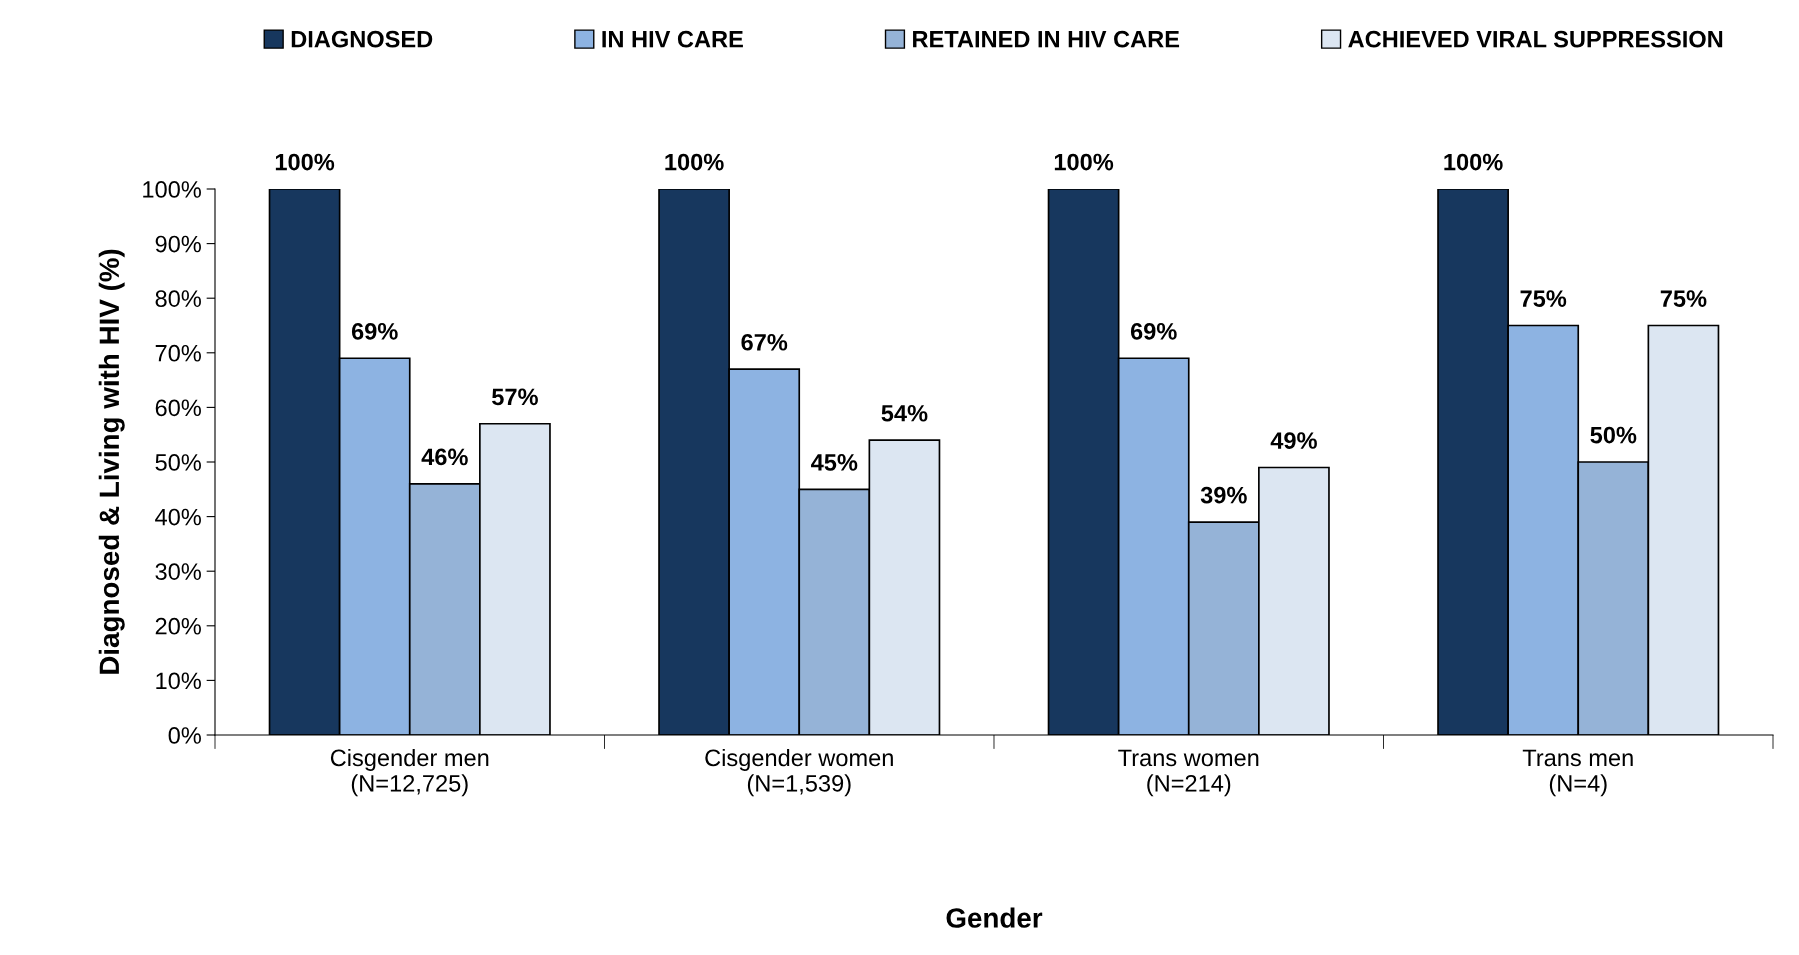  Describe the element at coordinates (409, 772) in the screenshot. I see `x-tick-label: Cisgender men (N=12,725)` at that location.